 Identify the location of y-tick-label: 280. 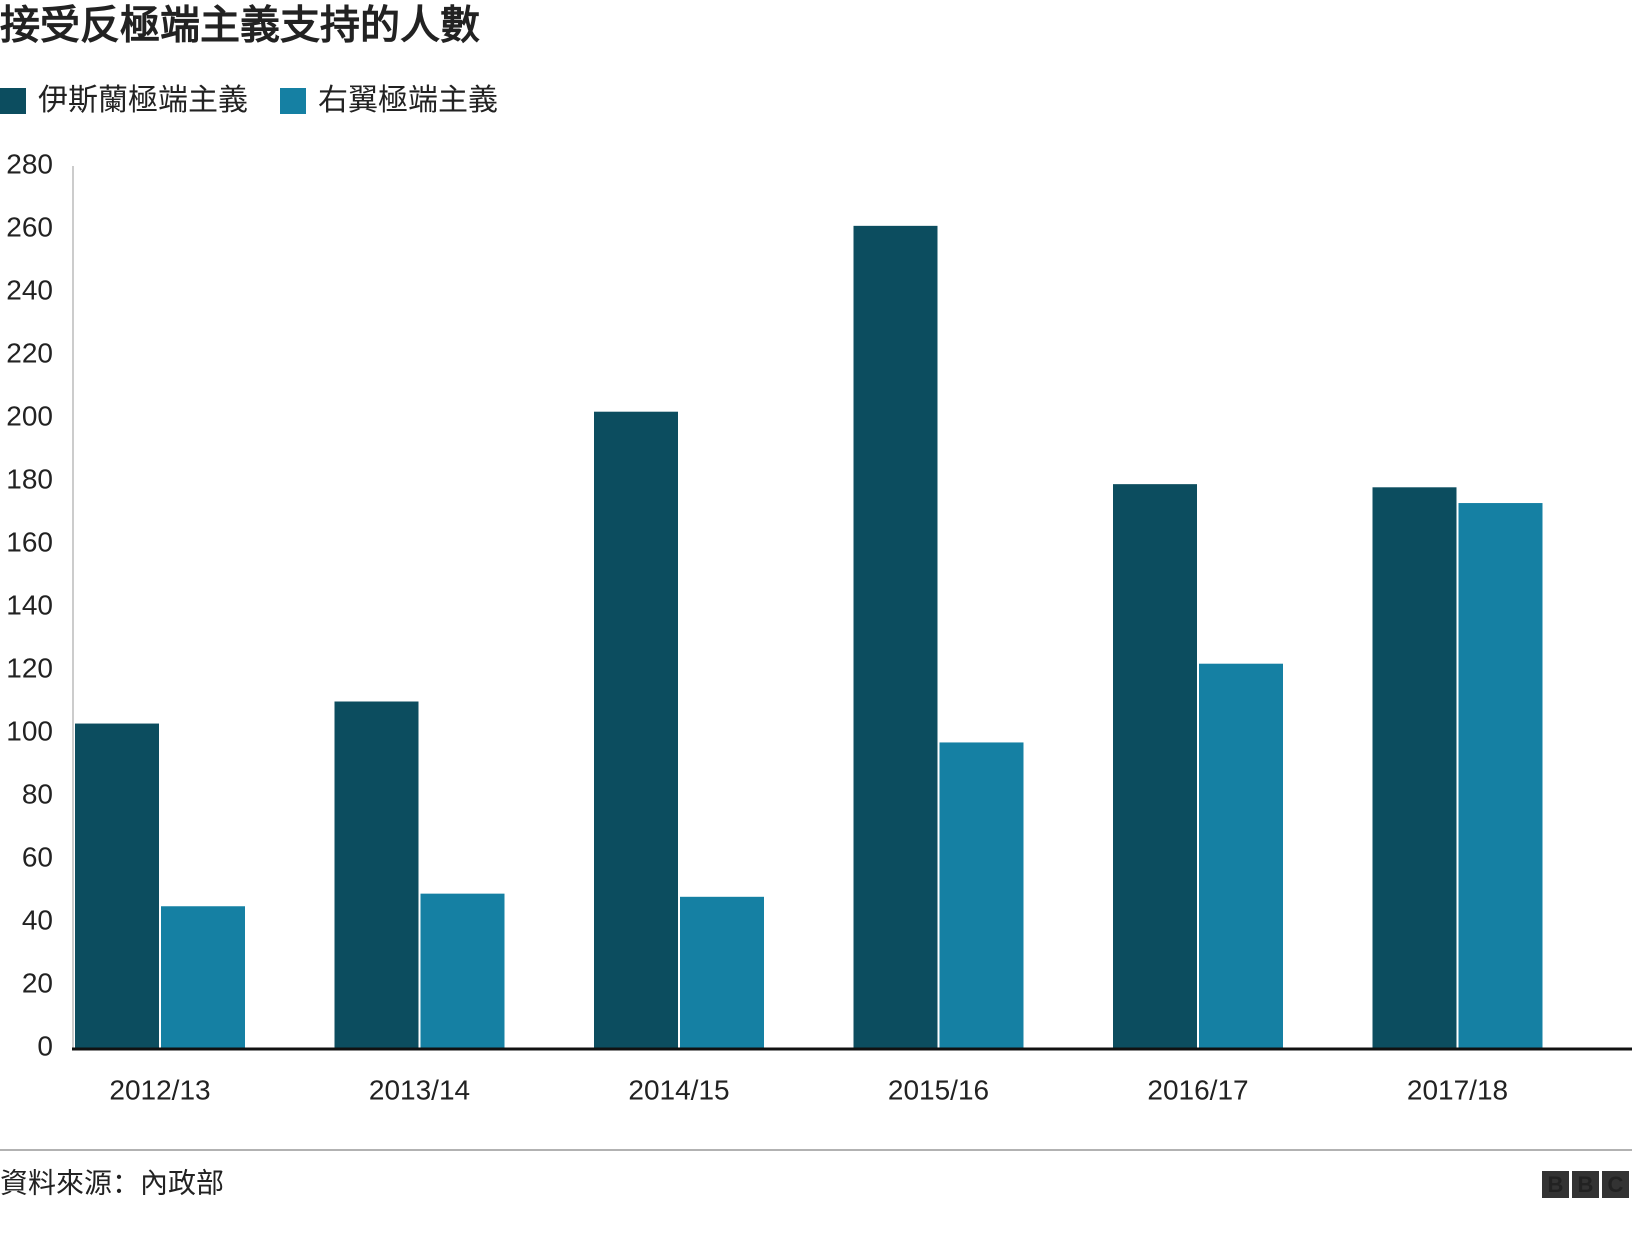
(29, 163).